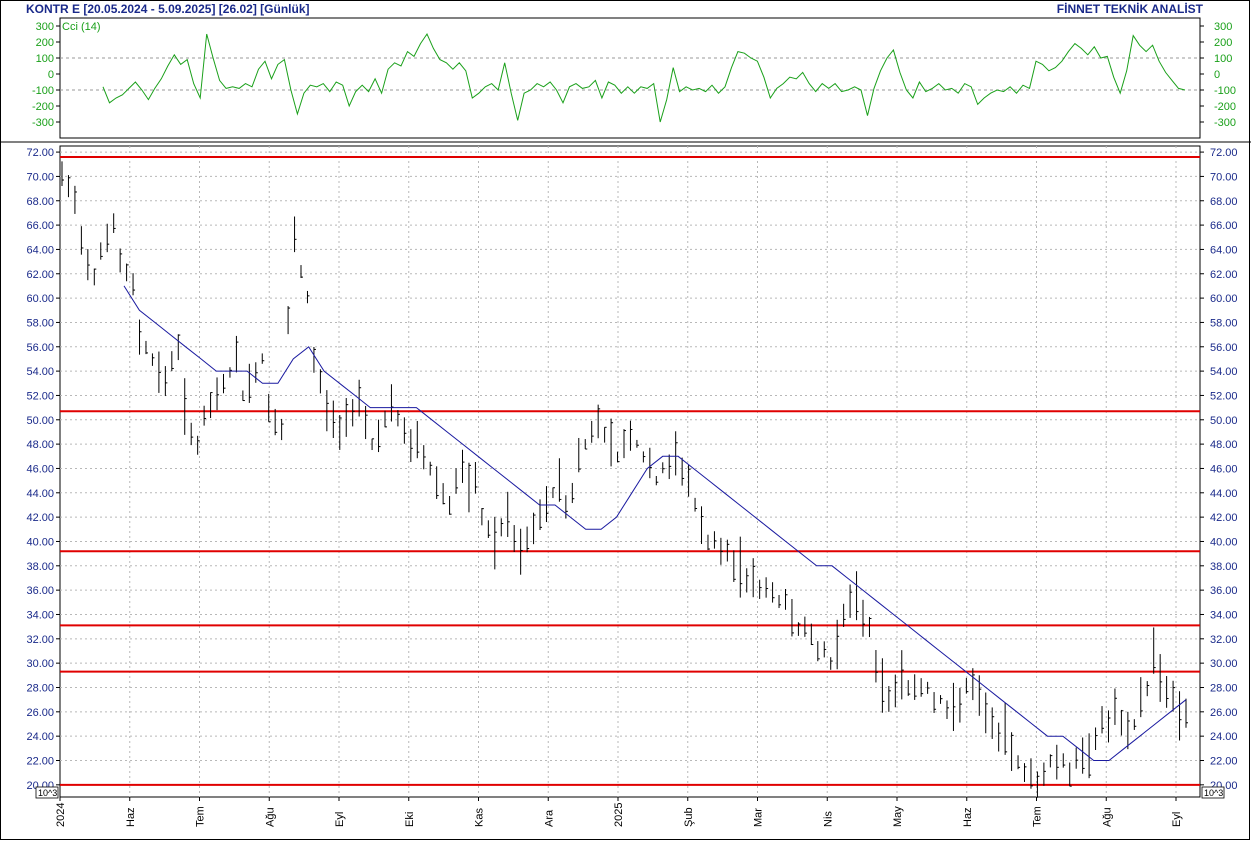  Describe the element at coordinates (1223, 27) in the screenshot. I see `cci-tick-label-right: 300` at that location.